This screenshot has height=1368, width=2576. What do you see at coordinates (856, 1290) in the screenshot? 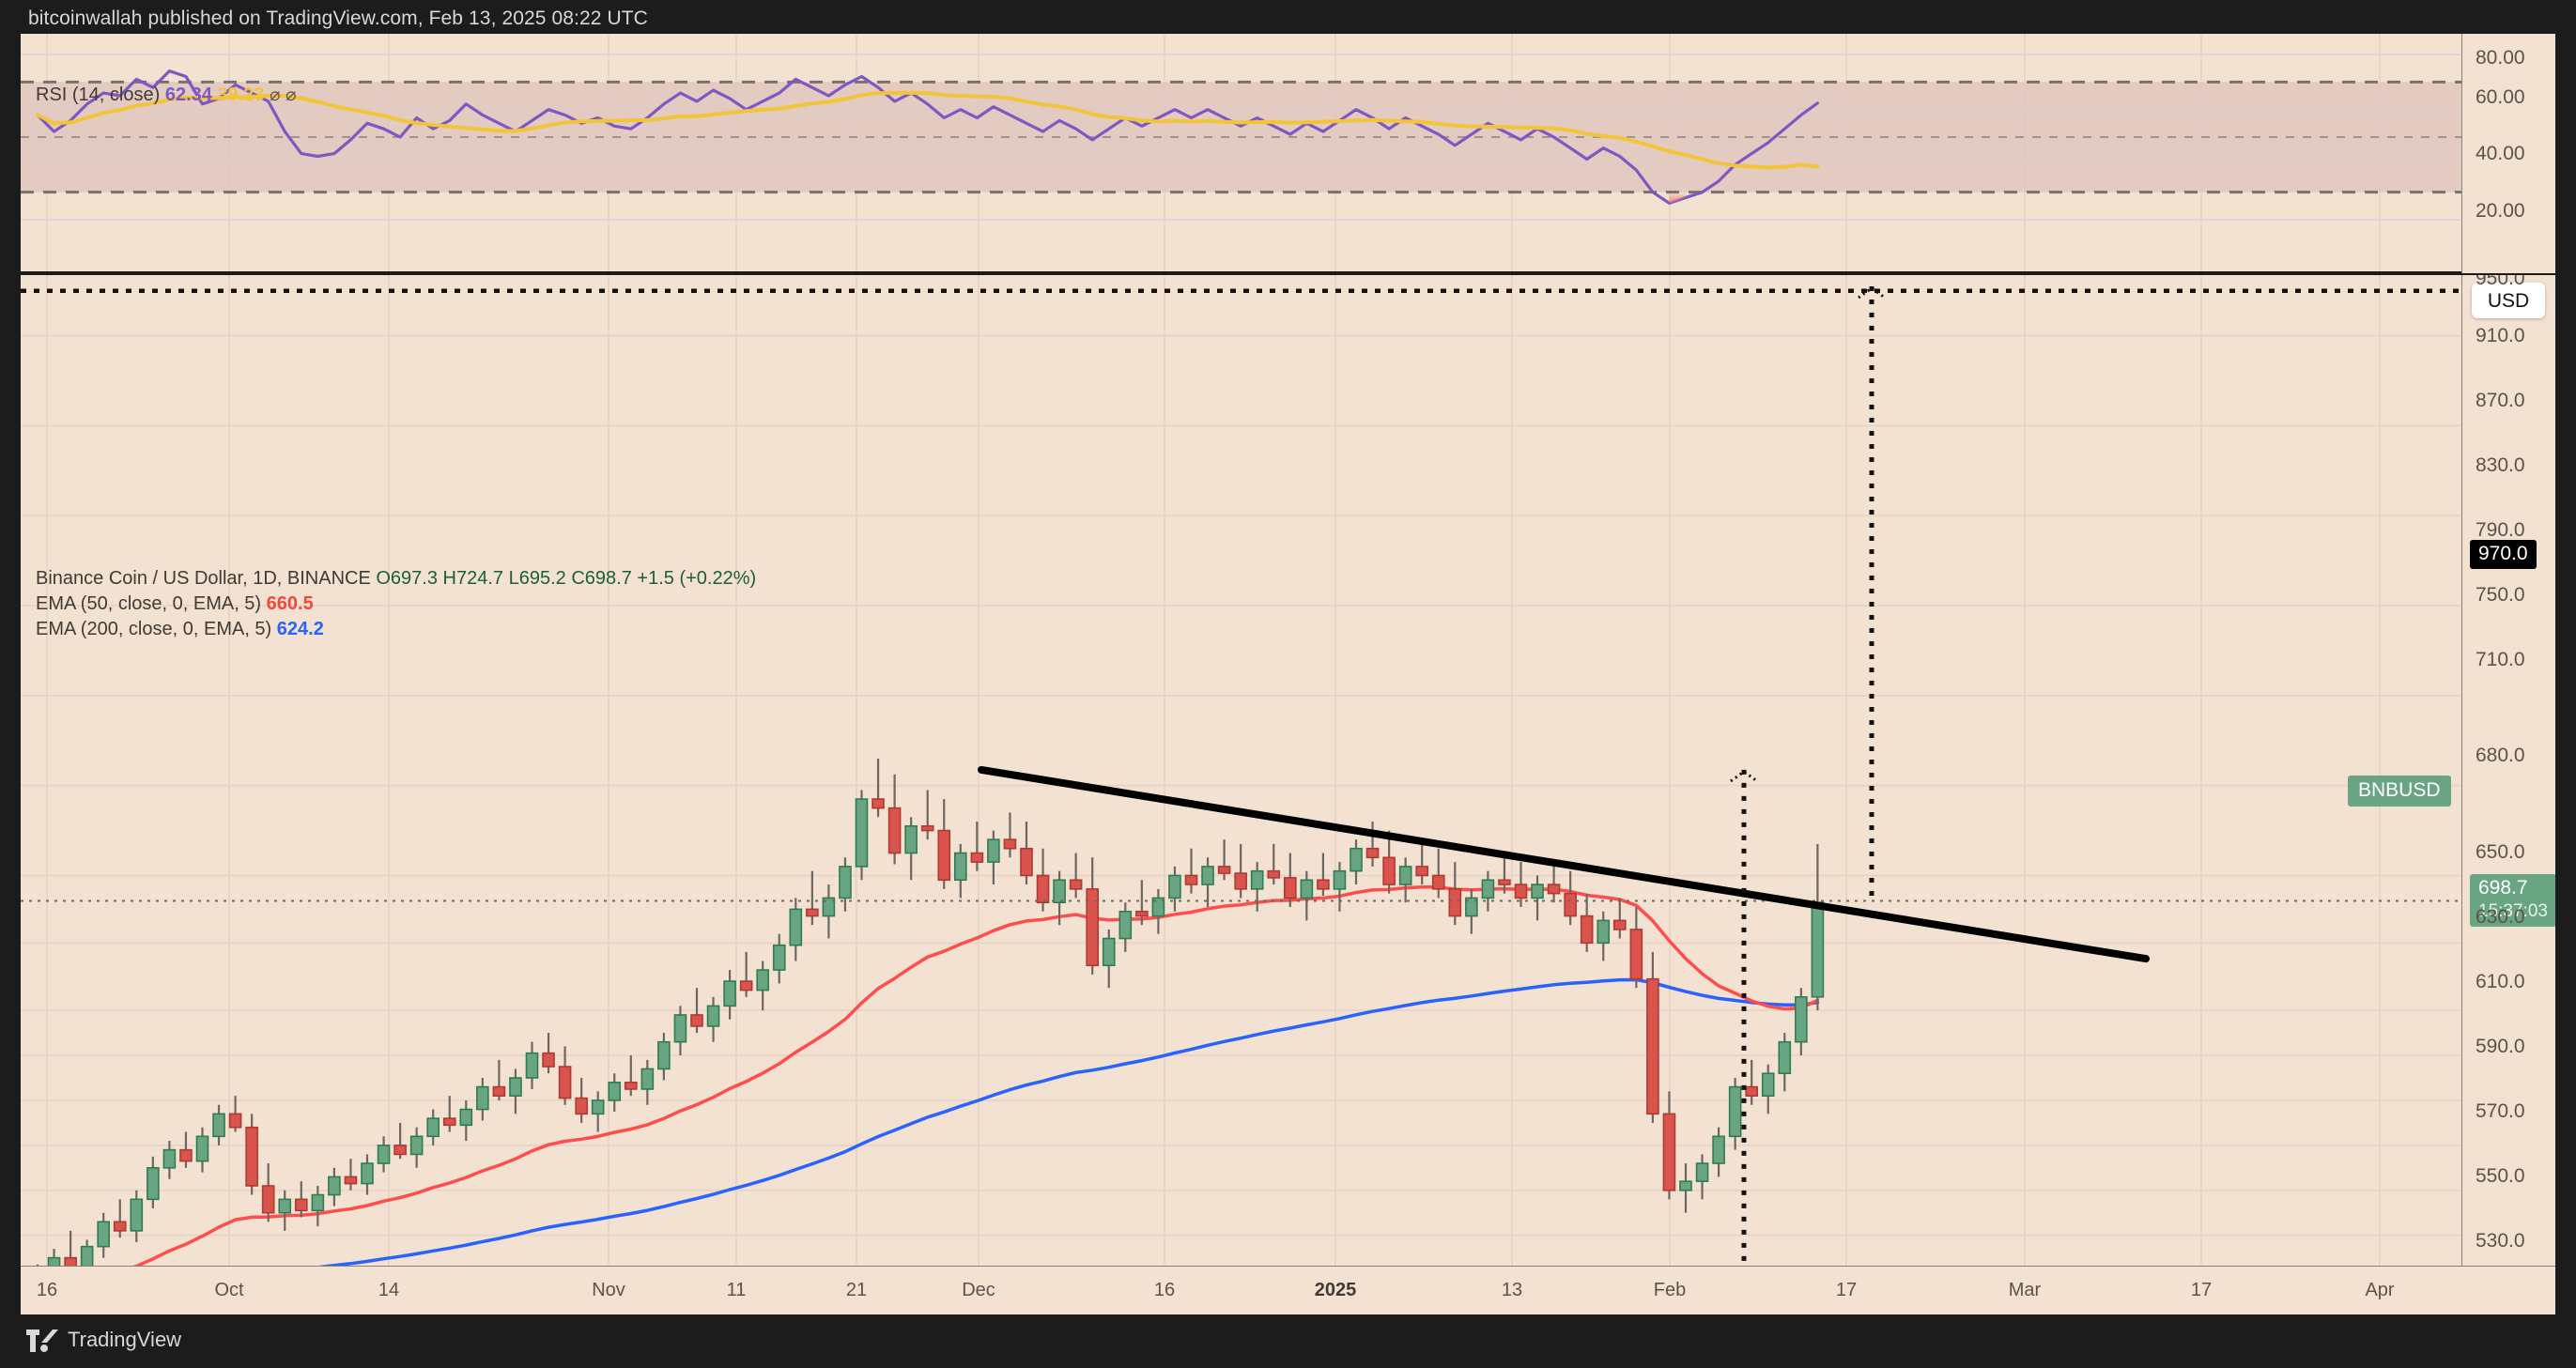
I see `time-axis-label: 21` at bounding box center [856, 1290].